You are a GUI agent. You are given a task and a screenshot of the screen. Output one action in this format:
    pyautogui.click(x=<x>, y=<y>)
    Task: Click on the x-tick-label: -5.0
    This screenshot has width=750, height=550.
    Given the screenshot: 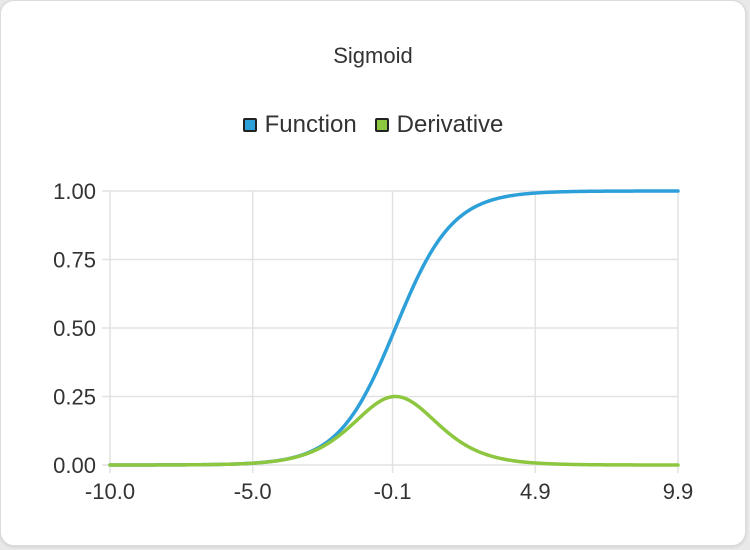 What is the action you would take?
    pyautogui.click(x=253, y=491)
    